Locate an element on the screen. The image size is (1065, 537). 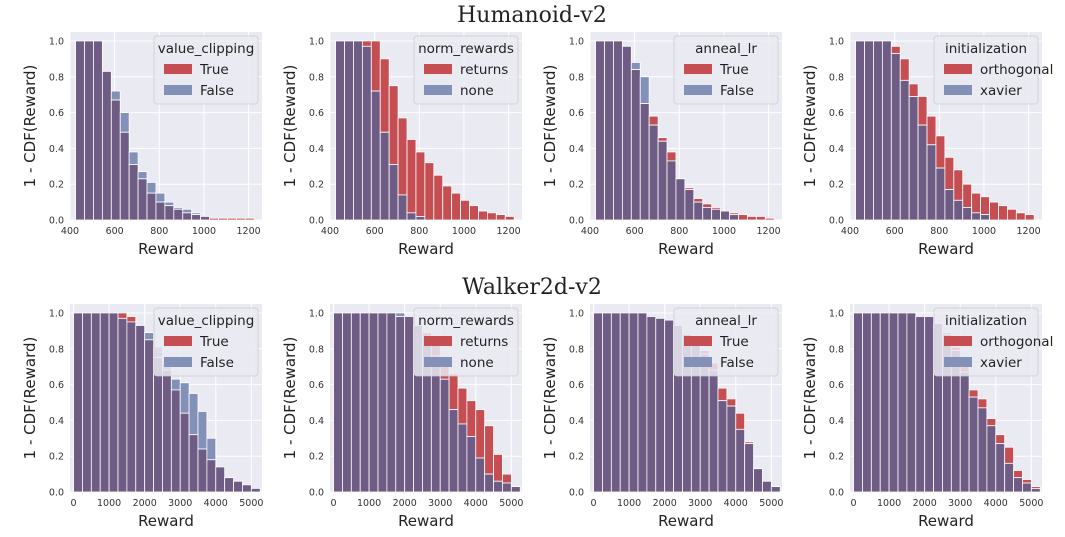
legend-entry: xavier is located at coordinates (1001, 91).